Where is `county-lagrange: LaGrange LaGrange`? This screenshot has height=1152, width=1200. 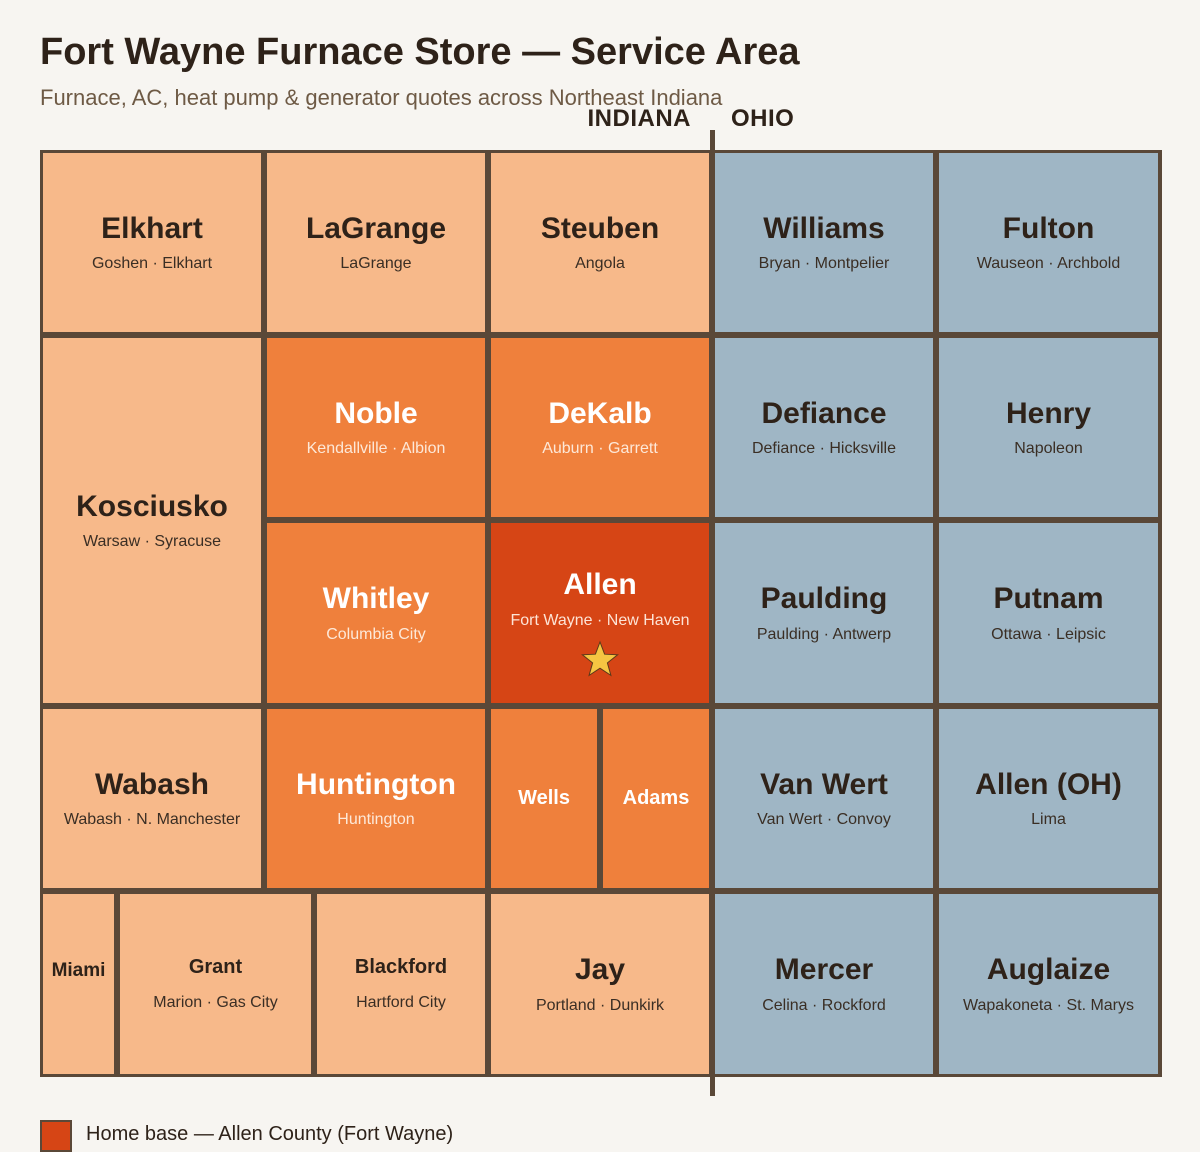
county-lagrange: LaGrange LaGrange is located at coordinates (376, 242).